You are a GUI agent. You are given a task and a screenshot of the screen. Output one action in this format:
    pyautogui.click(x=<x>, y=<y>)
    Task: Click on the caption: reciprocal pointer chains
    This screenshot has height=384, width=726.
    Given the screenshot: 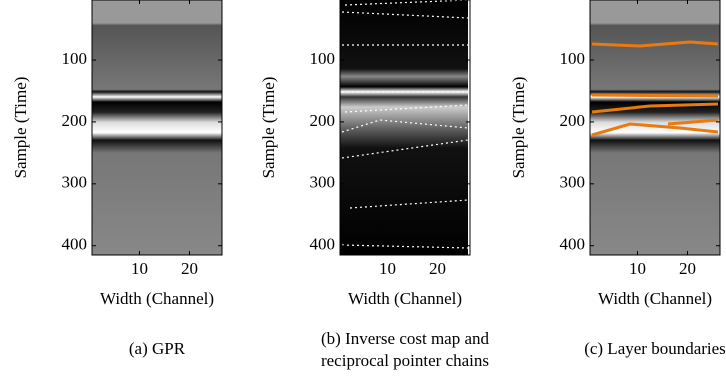 What is the action you would take?
    pyautogui.click(x=405, y=360)
    